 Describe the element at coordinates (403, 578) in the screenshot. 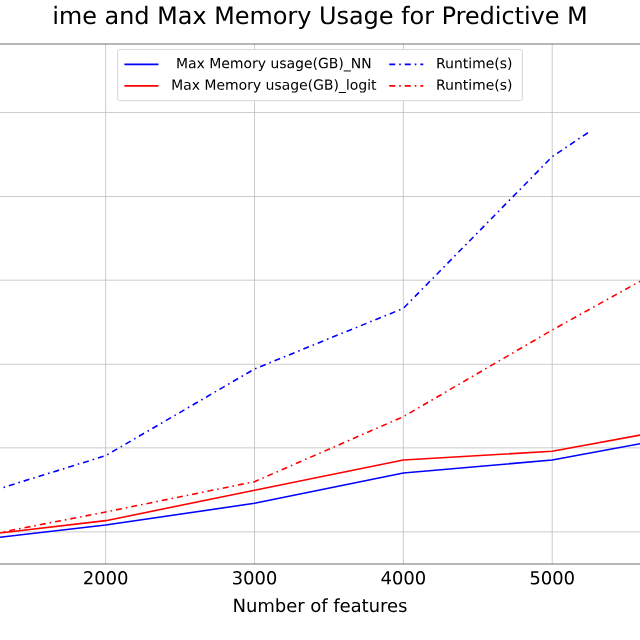

I see `x-tick-label: 4000` at that location.